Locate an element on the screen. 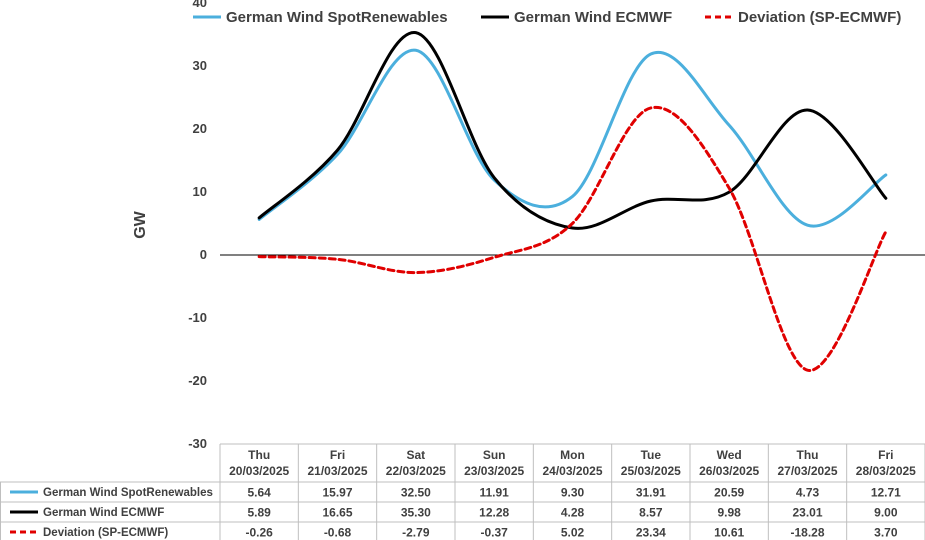  x-tick-day: Sun is located at coordinates (494, 455).